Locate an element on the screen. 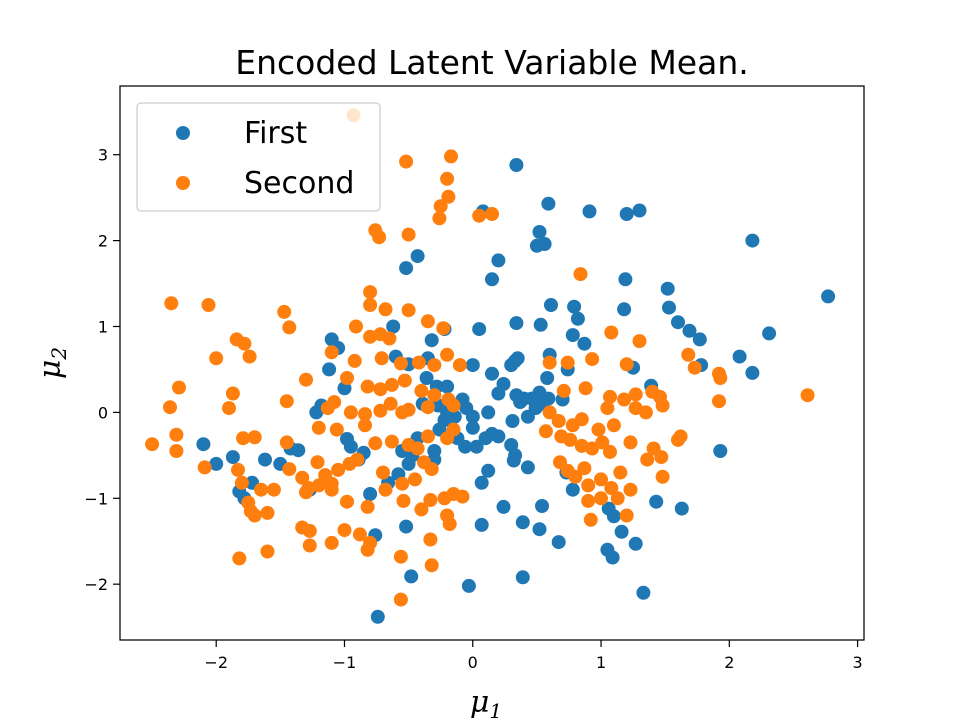 The image size is (960, 720). y-axis-title-symbol: μ is located at coordinates (50, 370).